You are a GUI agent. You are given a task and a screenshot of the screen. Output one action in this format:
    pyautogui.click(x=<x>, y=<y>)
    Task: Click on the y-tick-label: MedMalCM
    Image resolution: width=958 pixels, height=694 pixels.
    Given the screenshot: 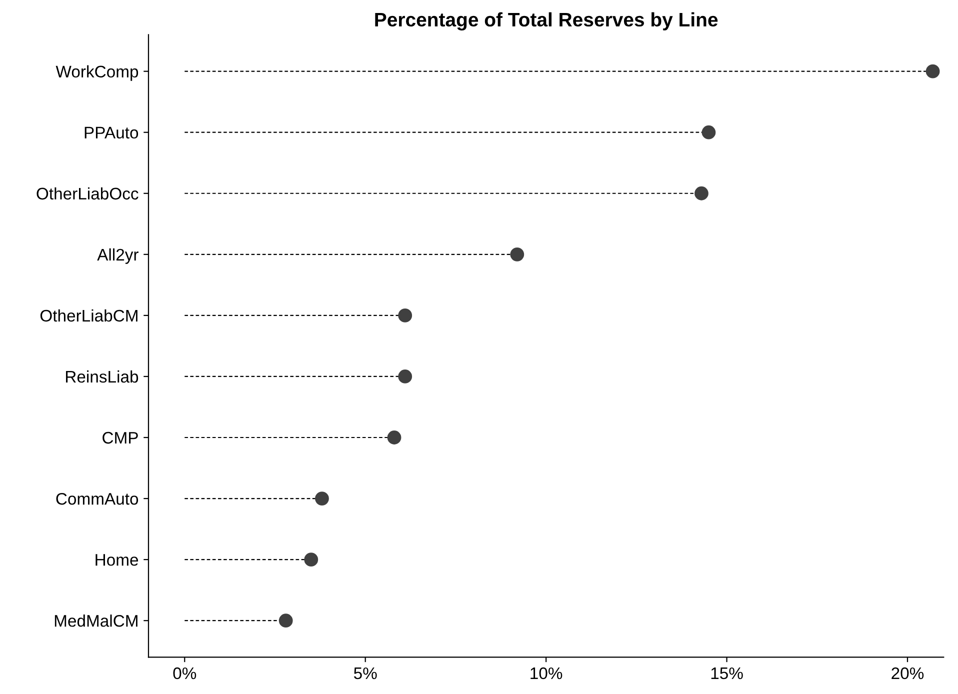 What is the action you would take?
    pyautogui.click(x=96, y=620)
    